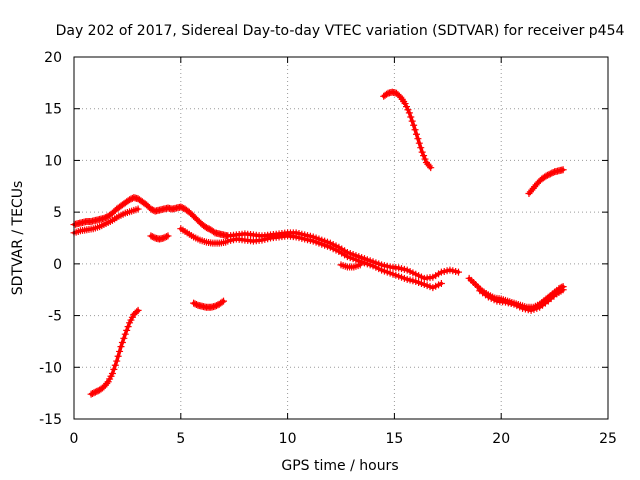 The height and width of the screenshot is (480, 640). What do you see at coordinates (343, 439) in the screenshot?
I see `x-tick-labels: 0 5 10 15 20 25` at bounding box center [343, 439].